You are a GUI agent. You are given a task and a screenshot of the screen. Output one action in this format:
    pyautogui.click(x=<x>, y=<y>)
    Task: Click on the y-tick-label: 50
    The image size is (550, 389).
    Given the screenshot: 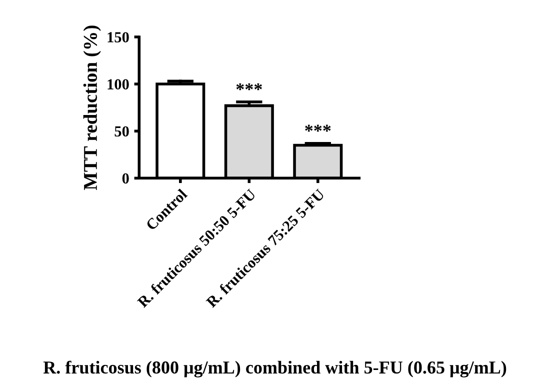 What is the action you would take?
    pyautogui.click(x=121, y=131)
    